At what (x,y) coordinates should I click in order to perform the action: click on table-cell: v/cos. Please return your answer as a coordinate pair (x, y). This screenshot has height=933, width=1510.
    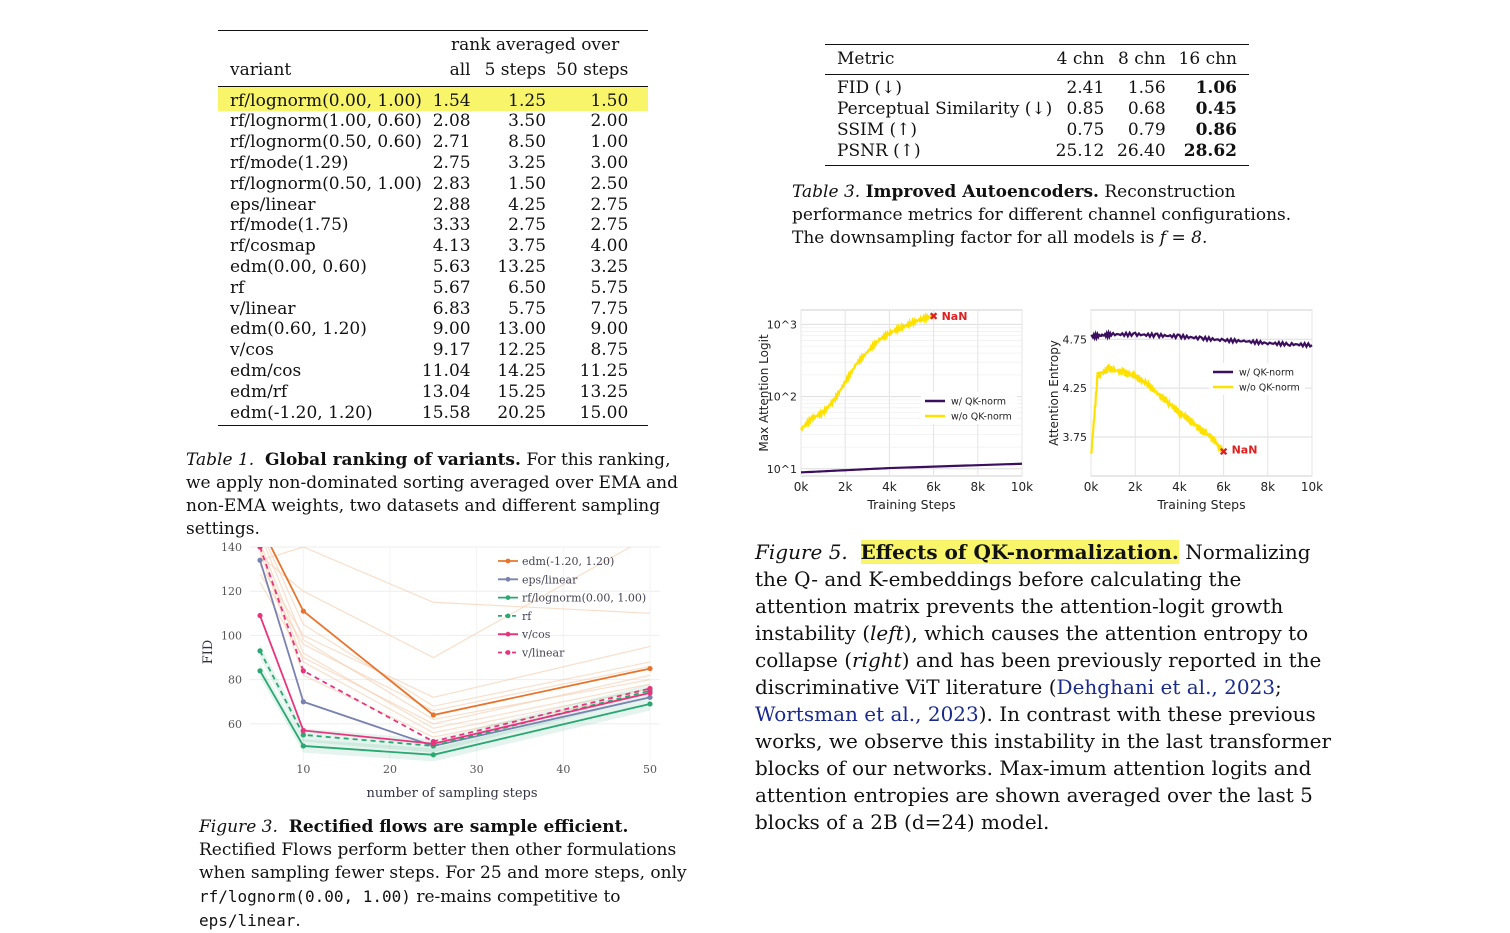
    Looking at the image, I should click on (252, 350).